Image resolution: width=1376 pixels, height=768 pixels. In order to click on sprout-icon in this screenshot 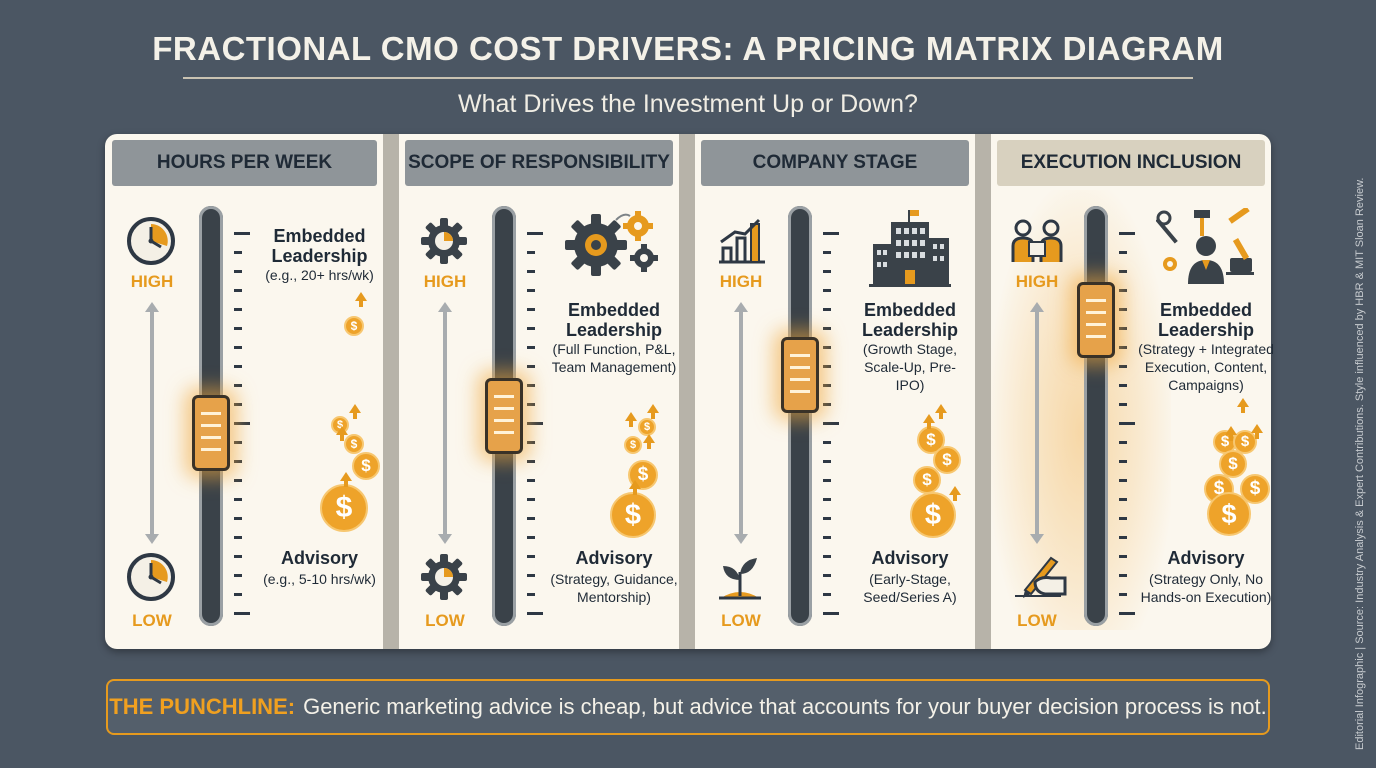, I will do `click(740, 579)`.